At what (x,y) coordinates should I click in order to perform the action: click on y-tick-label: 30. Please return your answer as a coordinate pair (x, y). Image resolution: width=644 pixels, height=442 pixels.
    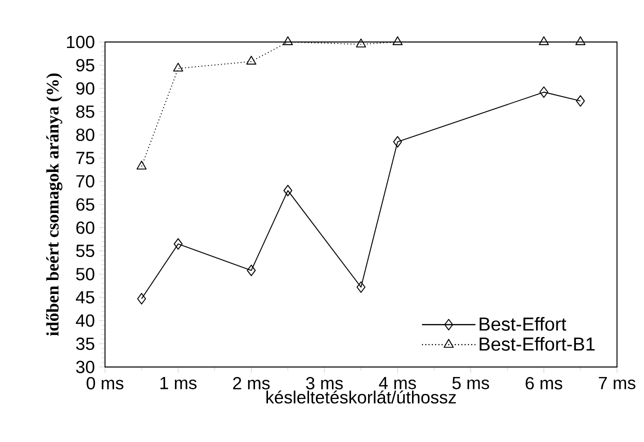
    Looking at the image, I should click on (85, 367).